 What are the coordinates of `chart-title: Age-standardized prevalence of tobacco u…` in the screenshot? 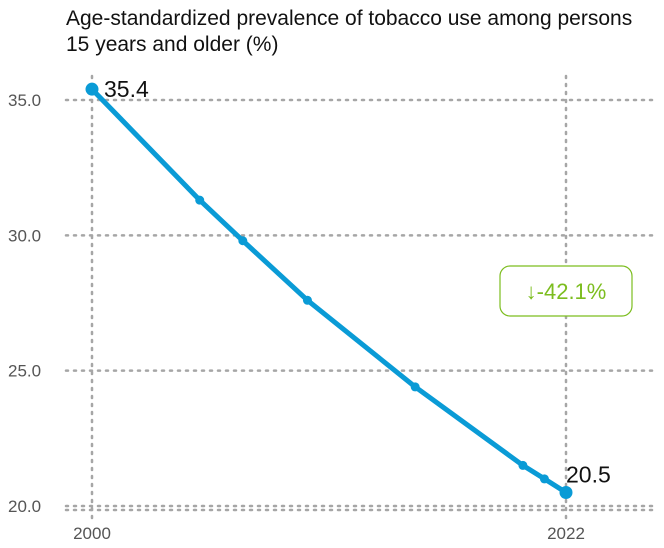 It's located at (349, 31).